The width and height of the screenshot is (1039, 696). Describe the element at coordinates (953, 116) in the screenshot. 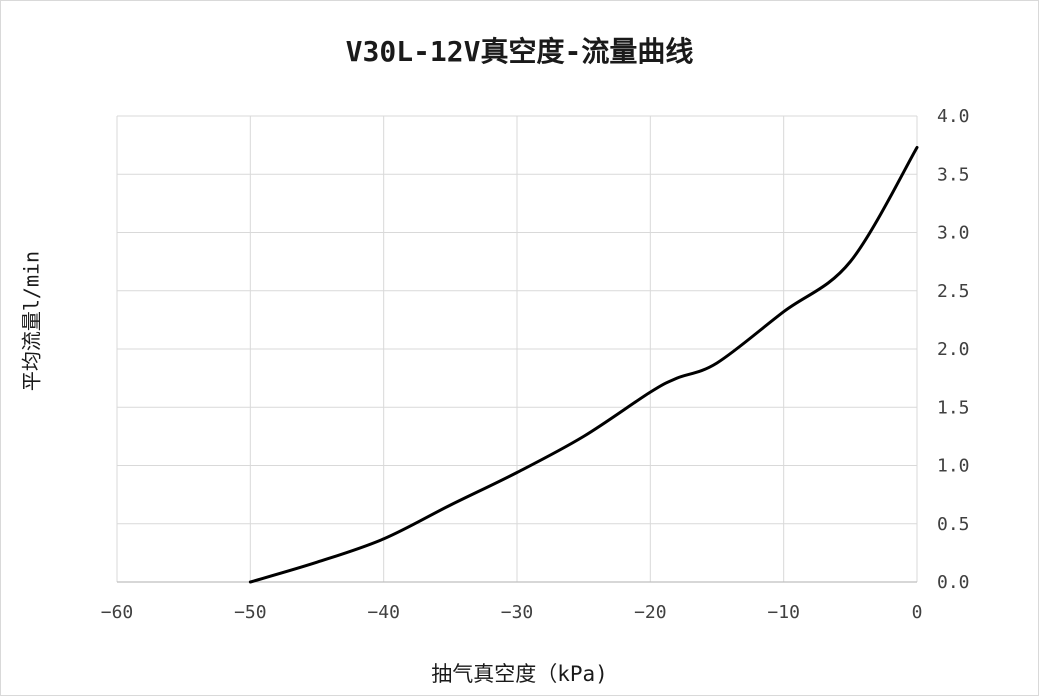

I see `y-tick-label: 4.0` at that location.